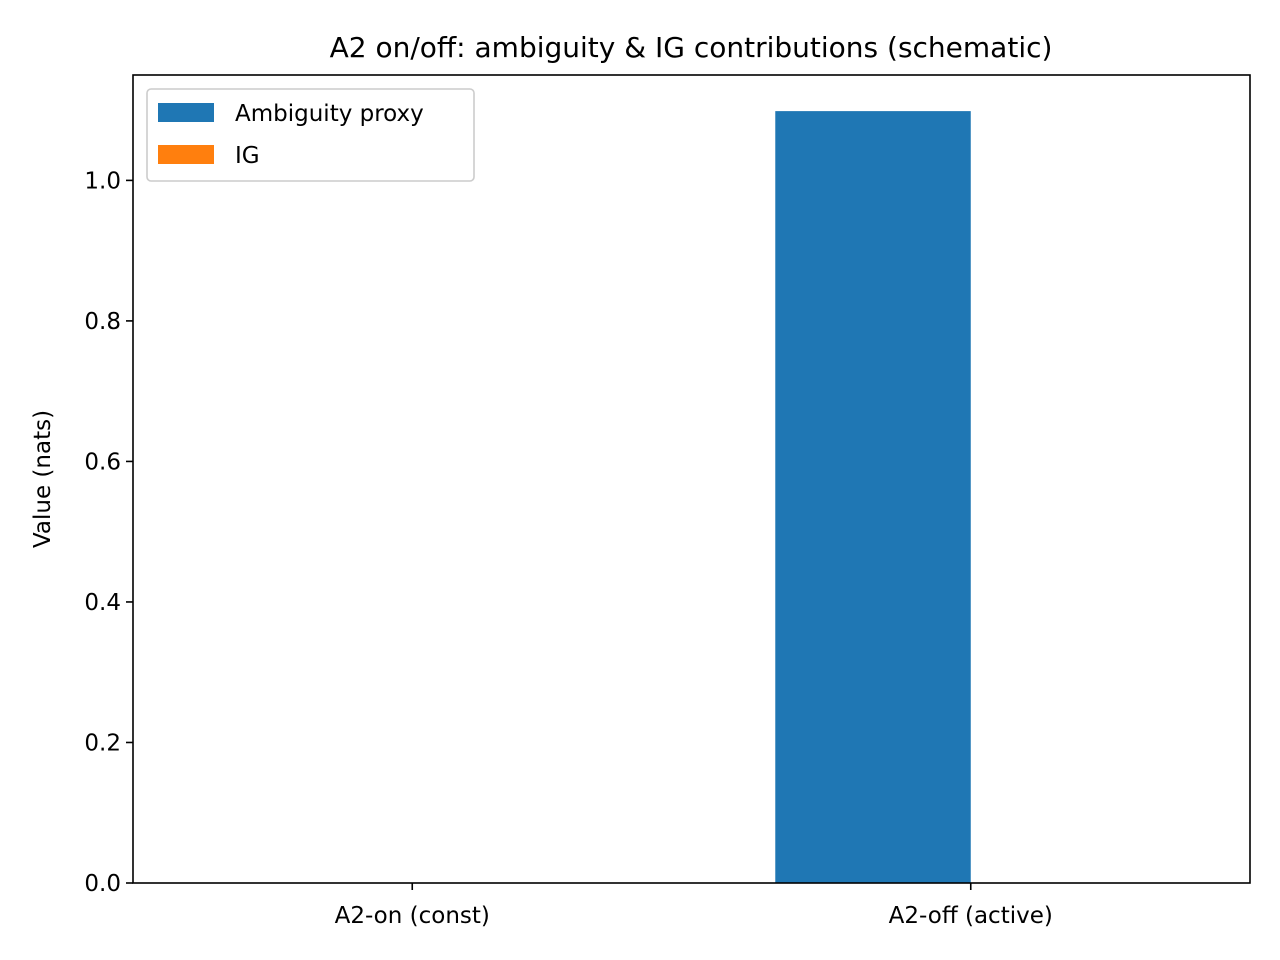  Describe the element at coordinates (102, 462) in the screenshot. I see `y-tick-label: 0.6` at that location.